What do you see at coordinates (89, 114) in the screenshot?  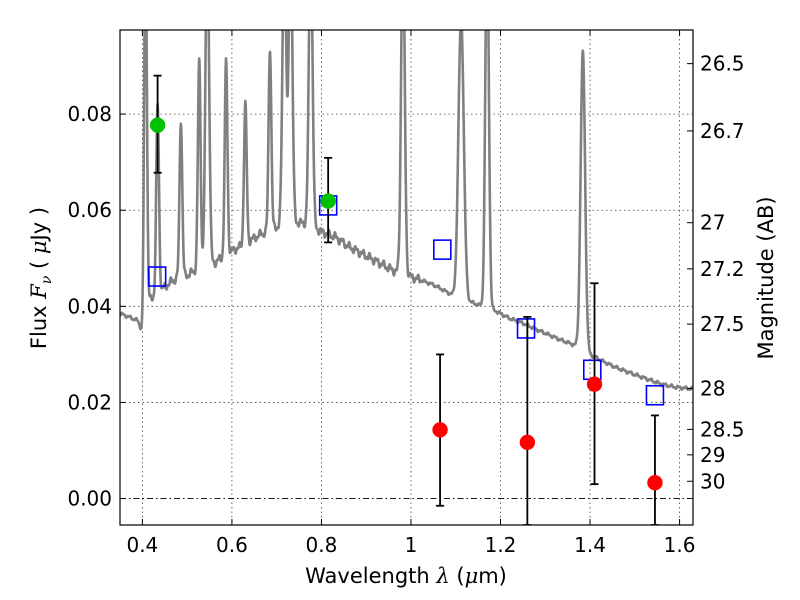 I see `y-tick-label: 0.08` at bounding box center [89, 114].